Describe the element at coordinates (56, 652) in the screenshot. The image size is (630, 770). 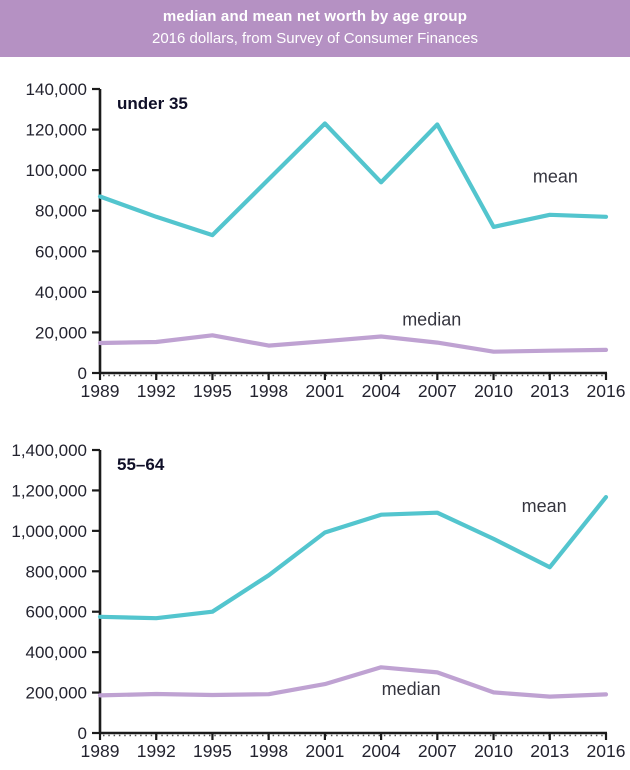
I see `svg-text: 400,000` at that location.